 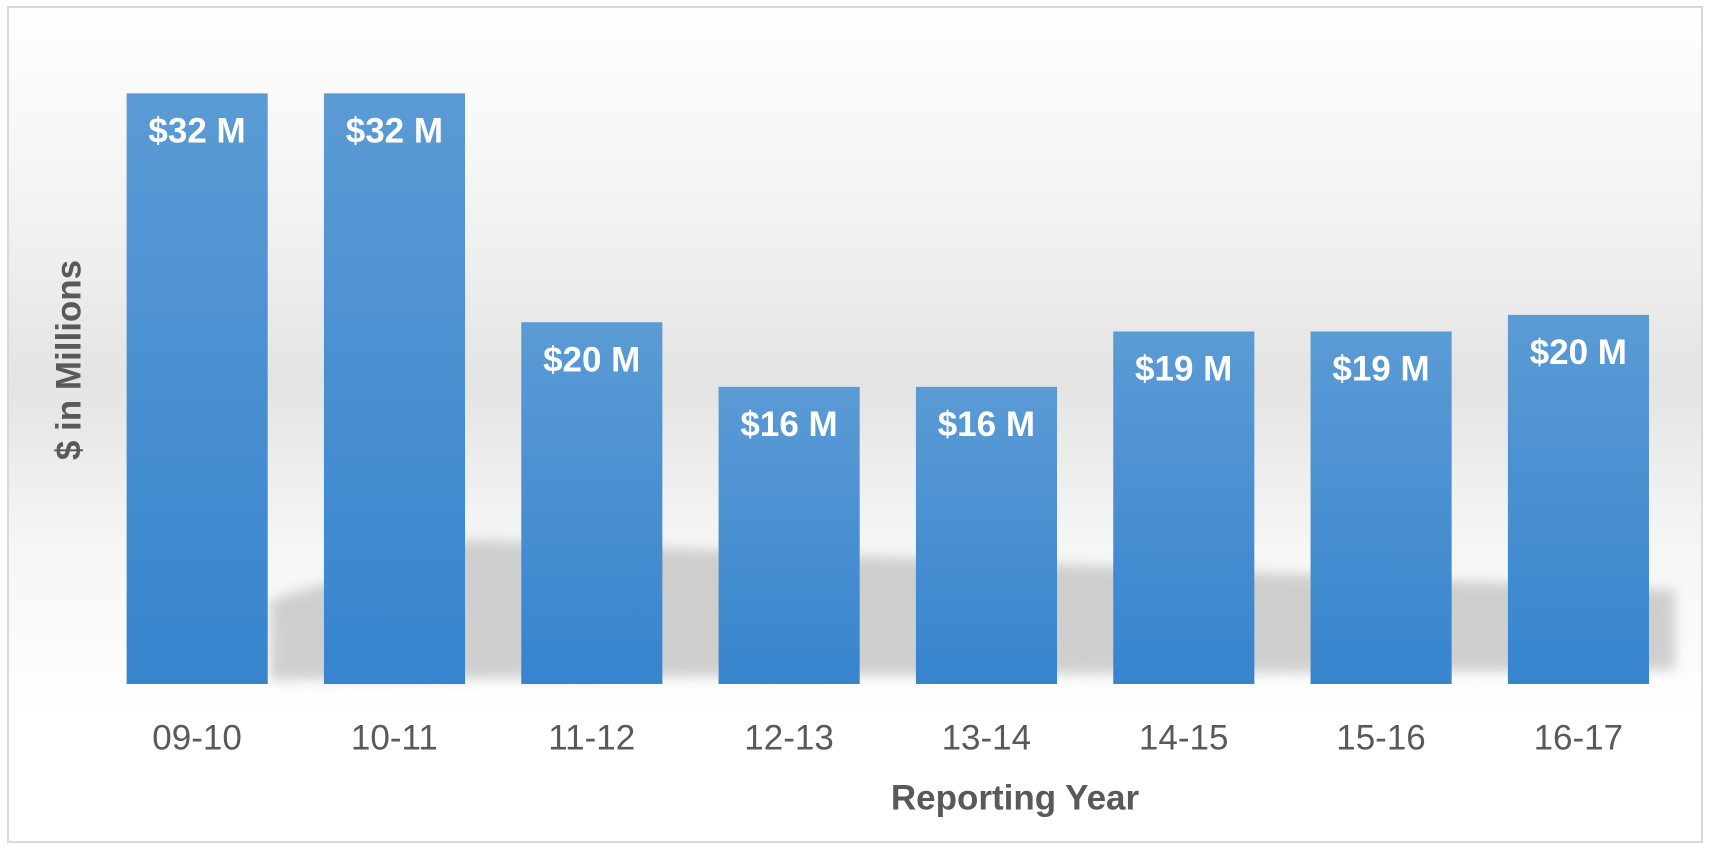 I want to click on x-tick-label: 14-15, so click(x=1184, y=737).